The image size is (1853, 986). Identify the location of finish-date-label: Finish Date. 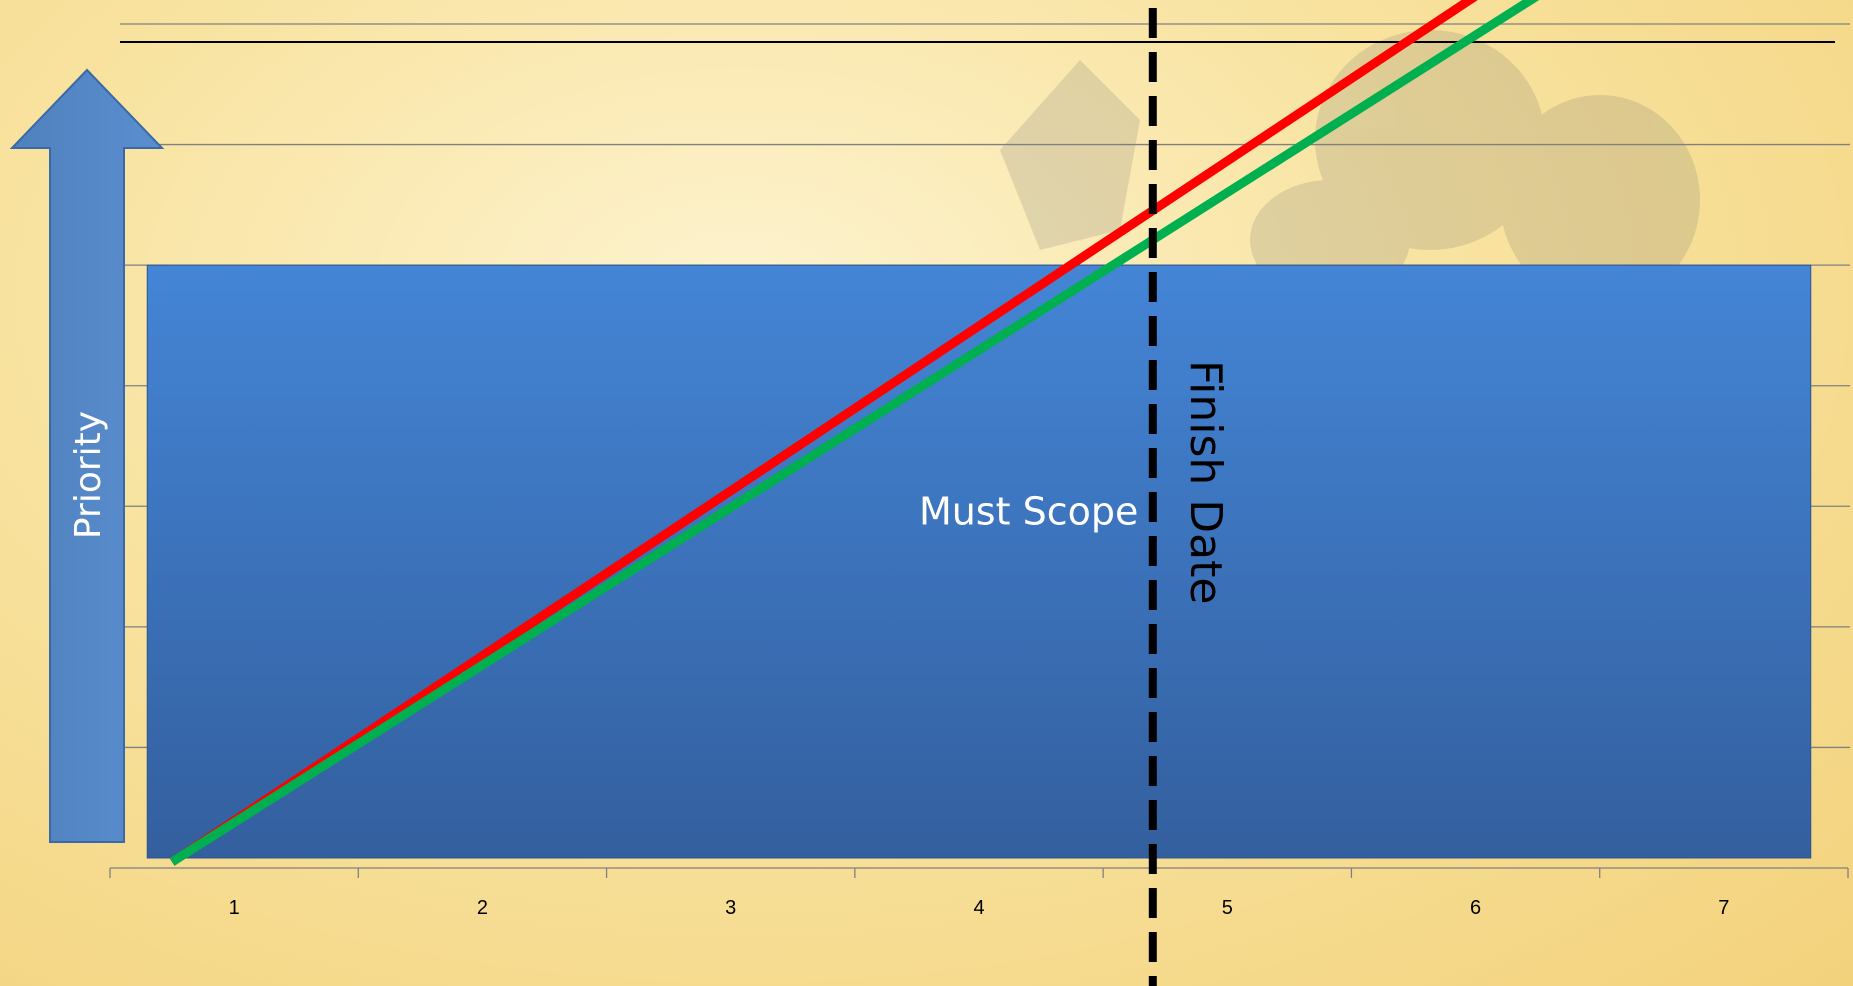
(1205, 482).